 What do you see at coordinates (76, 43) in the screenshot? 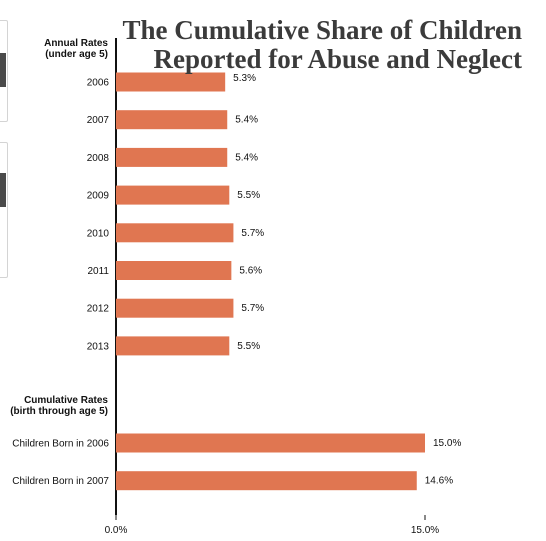
I see `group-label-line-1: Annual Rates` at bounding box center [76, 43].